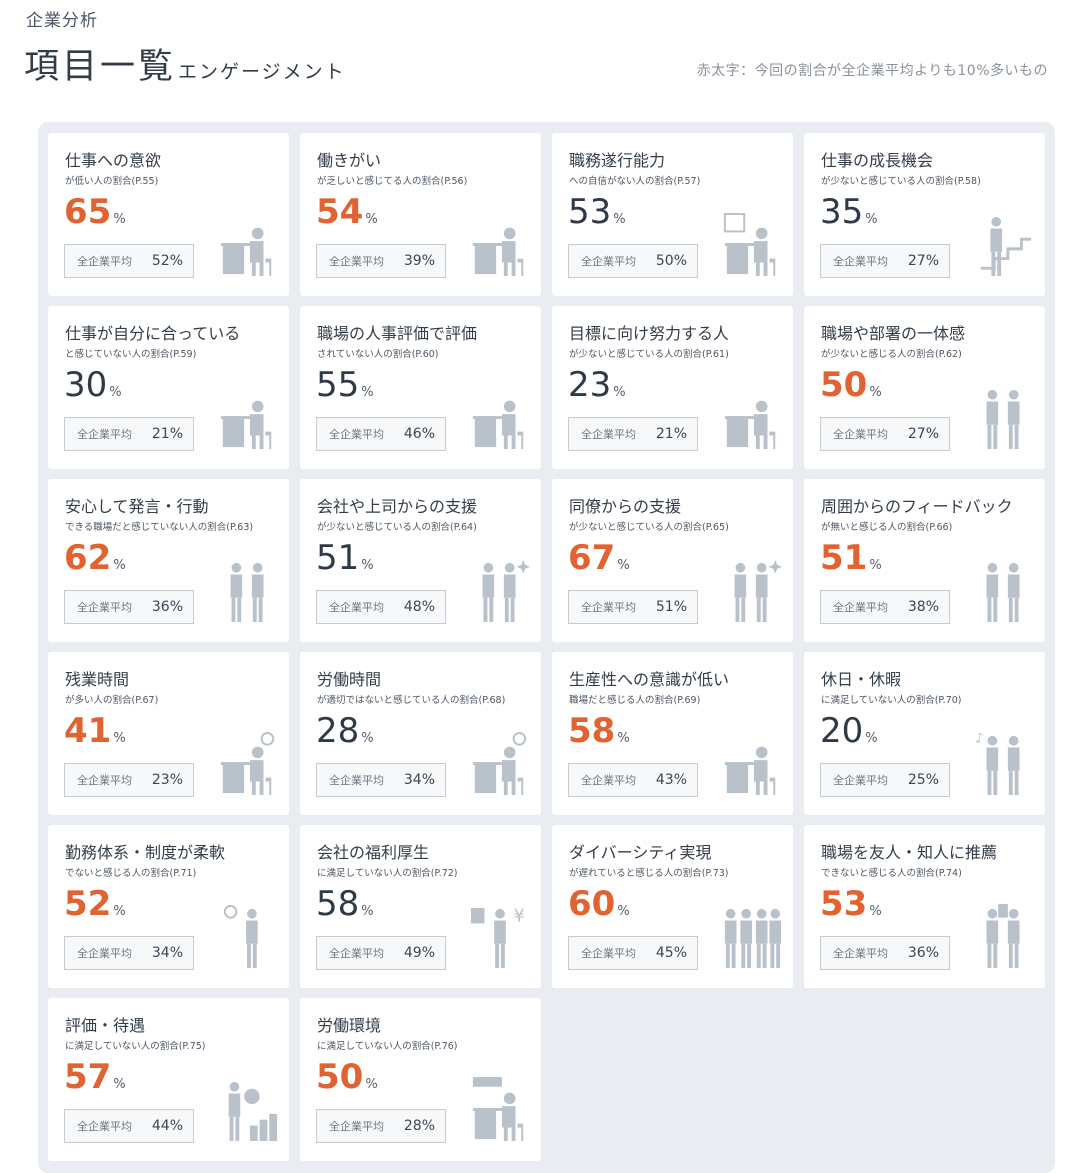  What do you see at coordinates (167, 1126) in the screenshot?
I see `average-value: 44%` at bounding box center [167, 1126].